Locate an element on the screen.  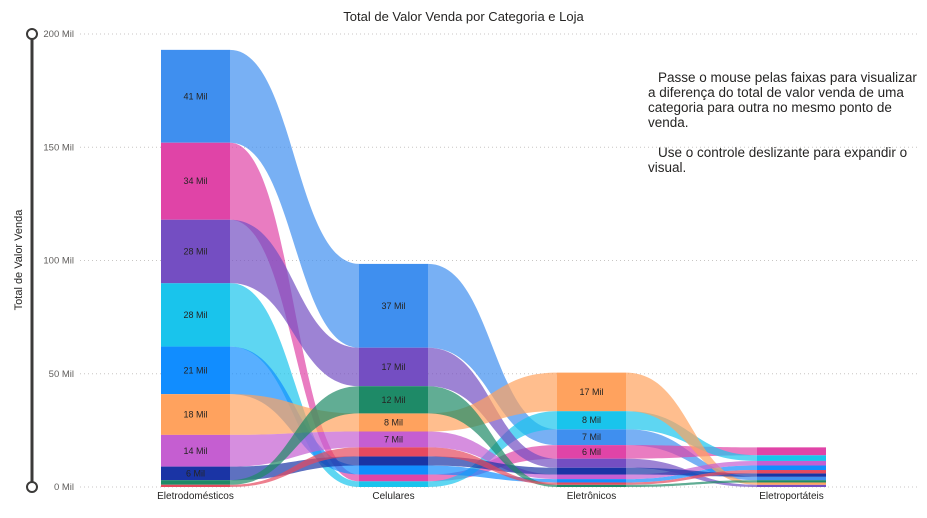
y-tick-label: 50 Mil is located at coordinates (61, 374).